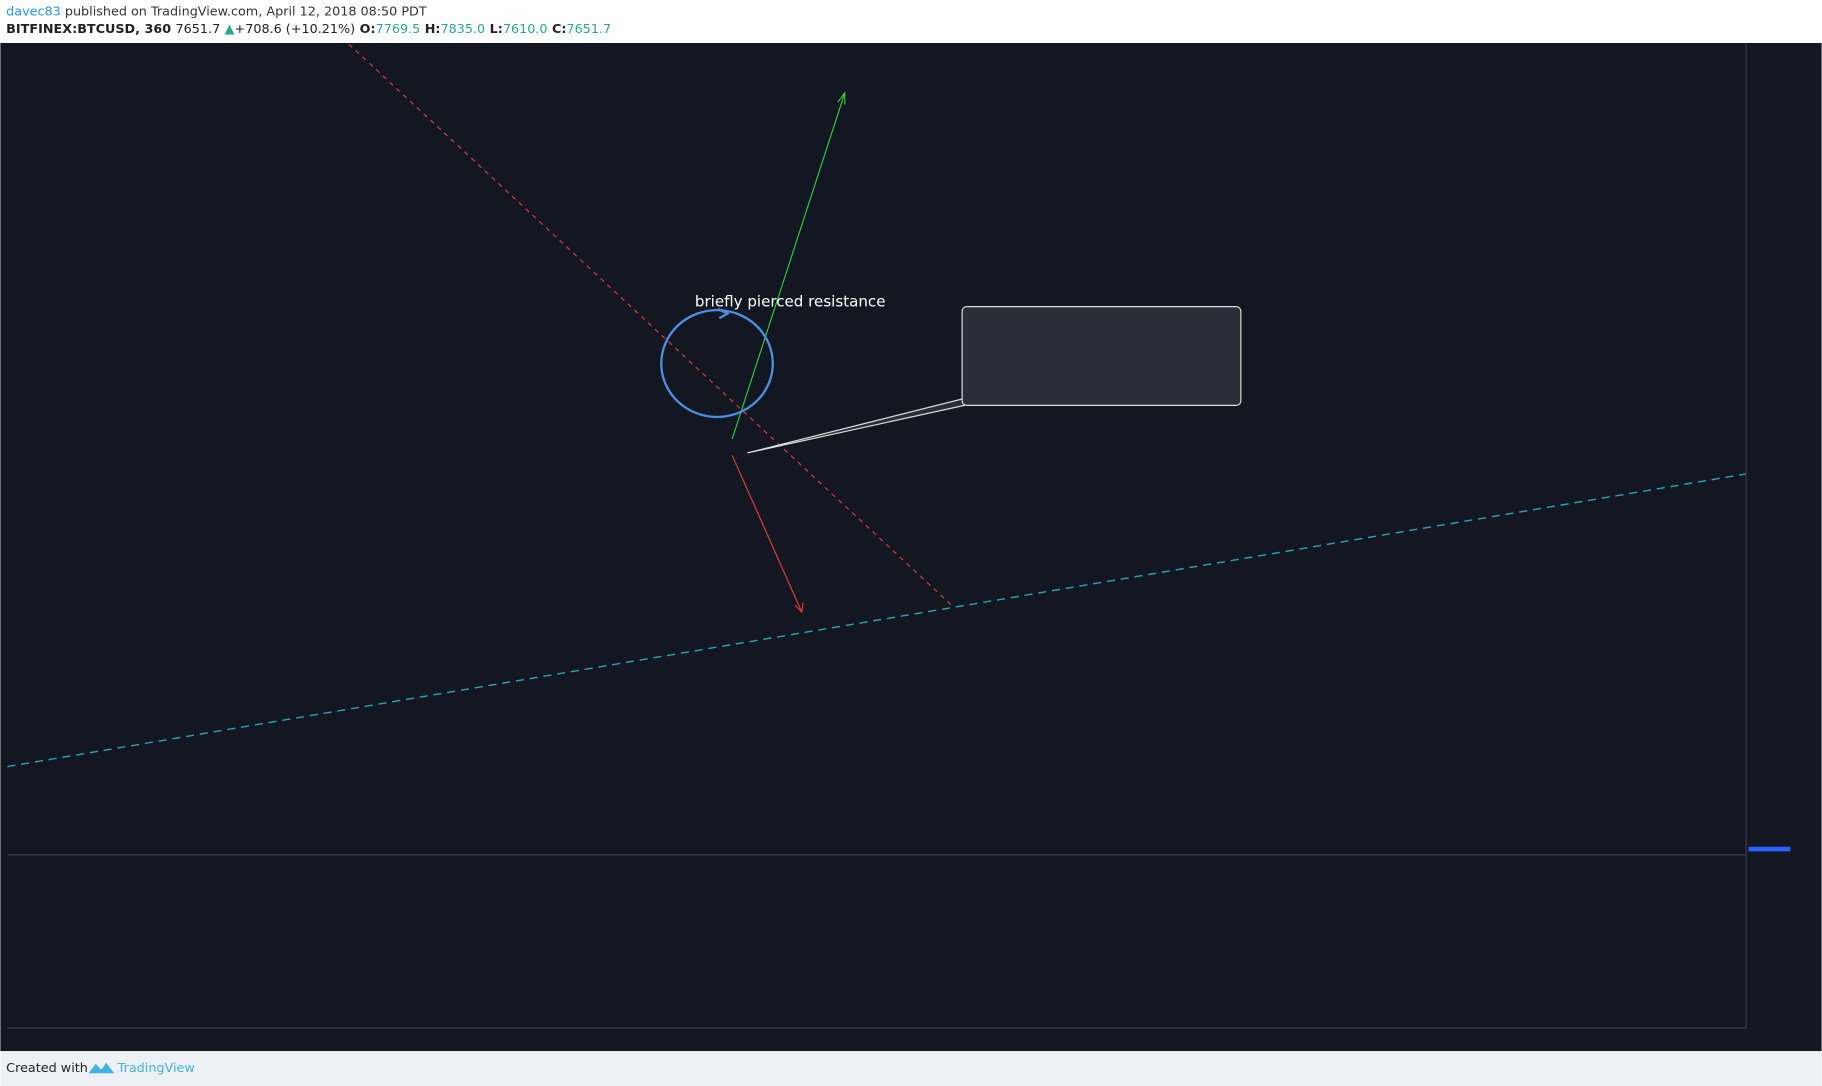 This screenshot has width=1822, height=1086. Describe the element at coordinates (156, 1068) in the screenshot. I see `brand: TradingView` at that location.